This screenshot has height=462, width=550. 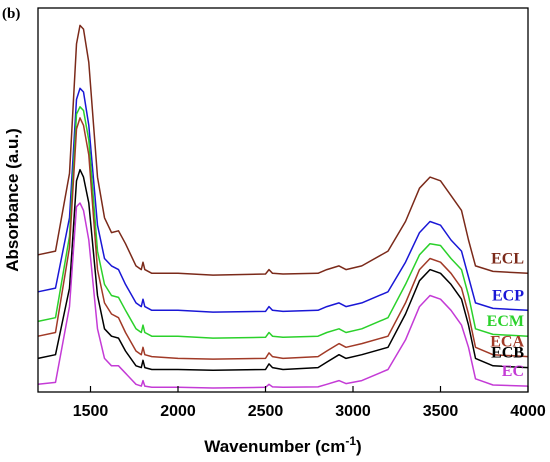 I want to click on x-axis-title-main: Wavenumber (cm, so click(x=274, y=446).